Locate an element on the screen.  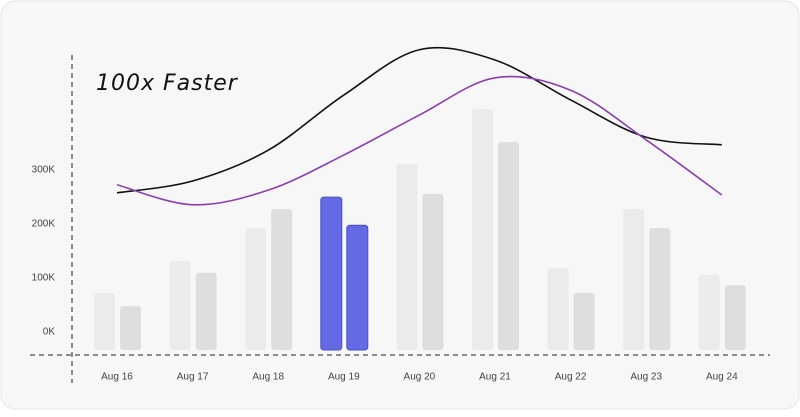
x-tick-label: Aug 22 is located at coordinates (571, 377).